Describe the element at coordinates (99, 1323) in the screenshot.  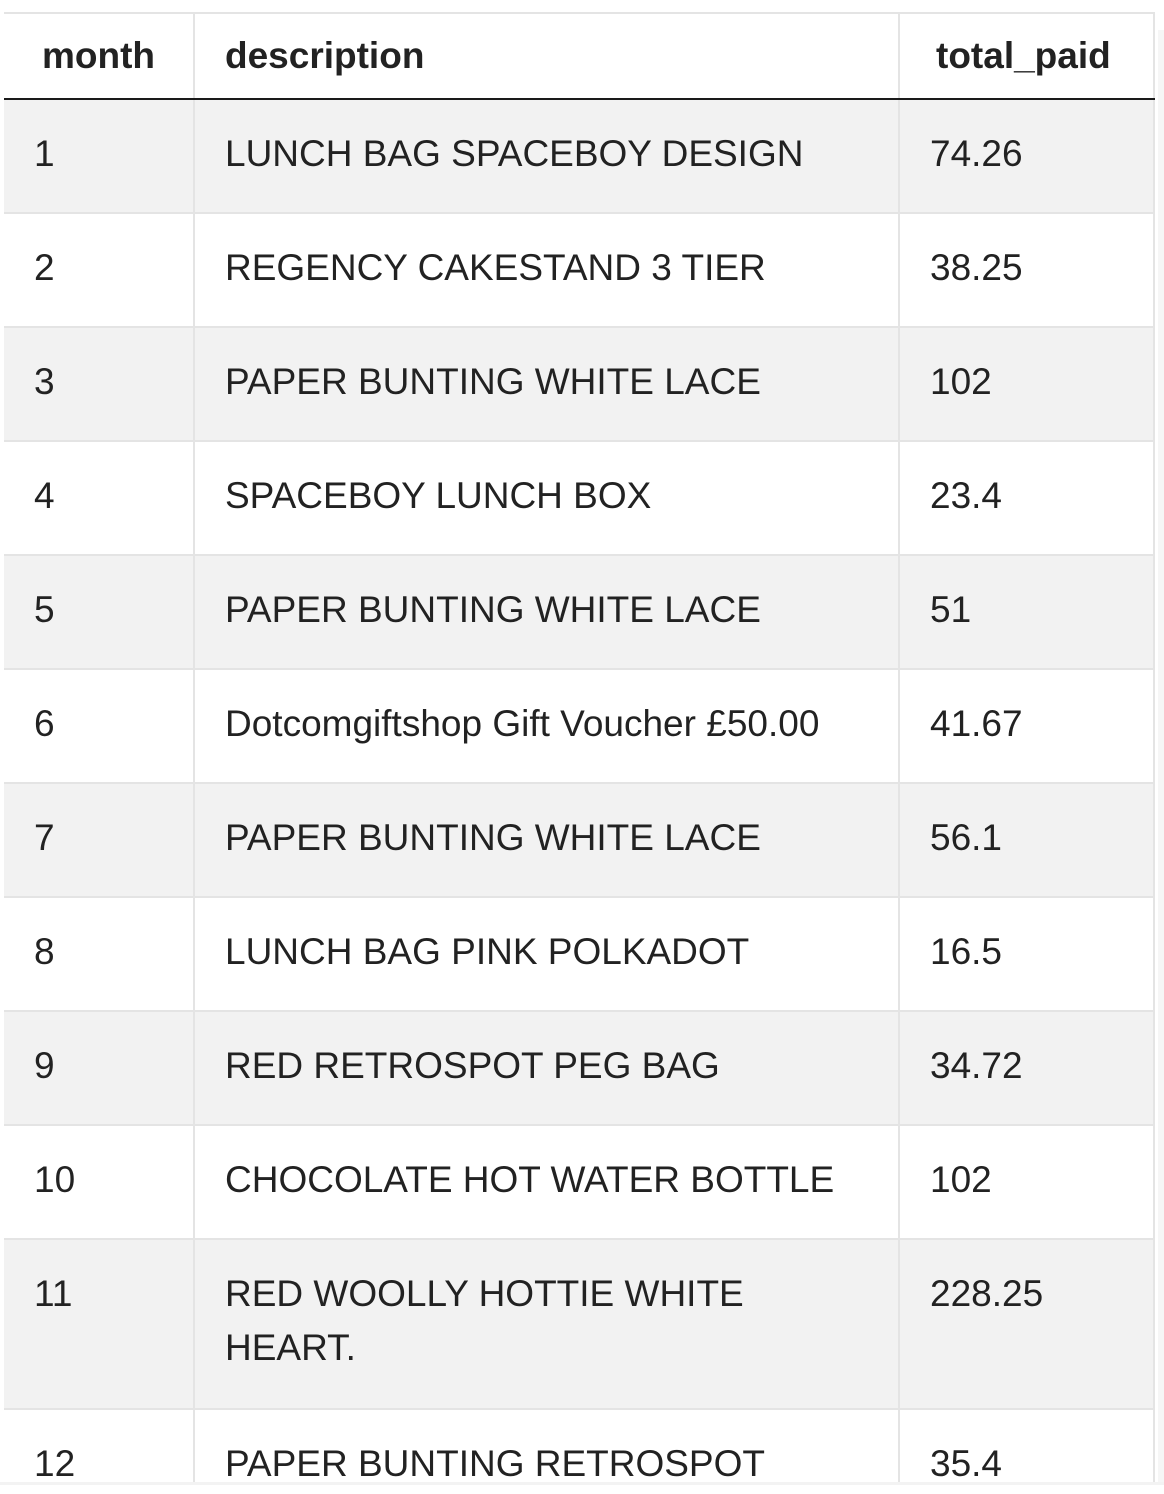
I see `cell-month: 11` at that location.